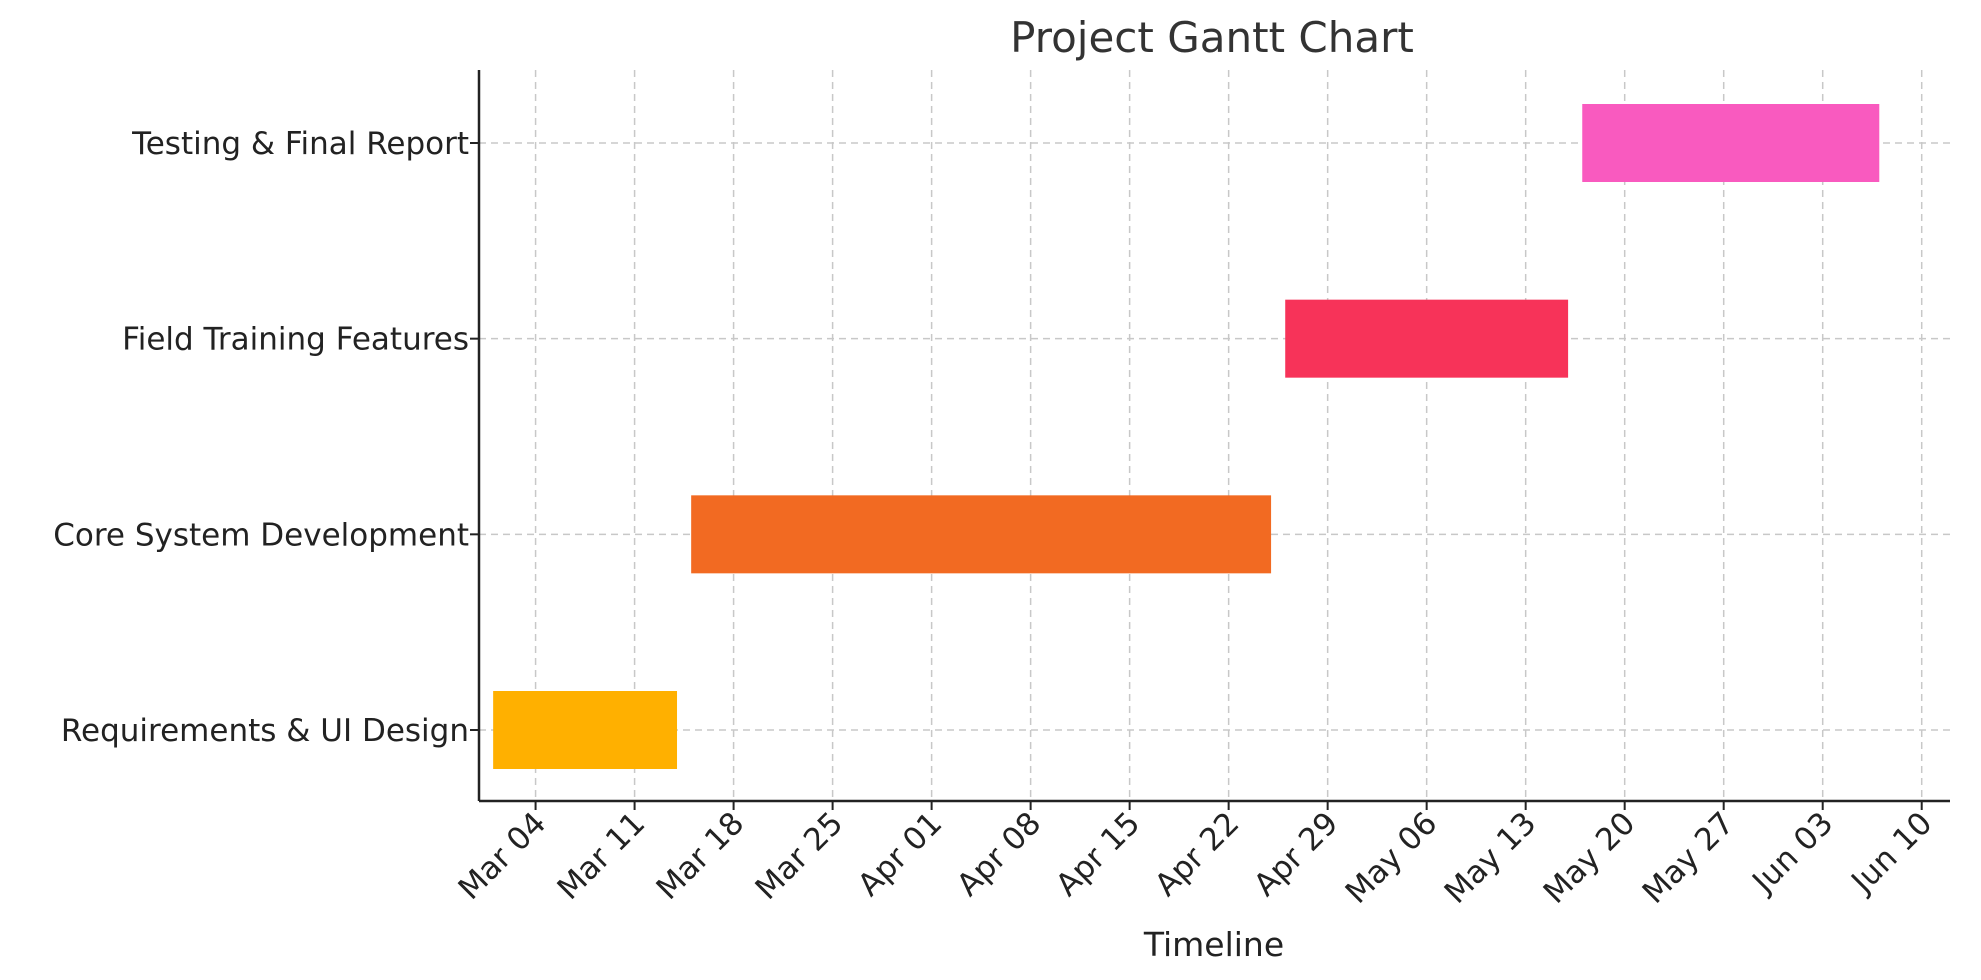 This screenshot has width=1981, height=980. I want to click on x-tick-label: Apr 29, so click(1296, 854).